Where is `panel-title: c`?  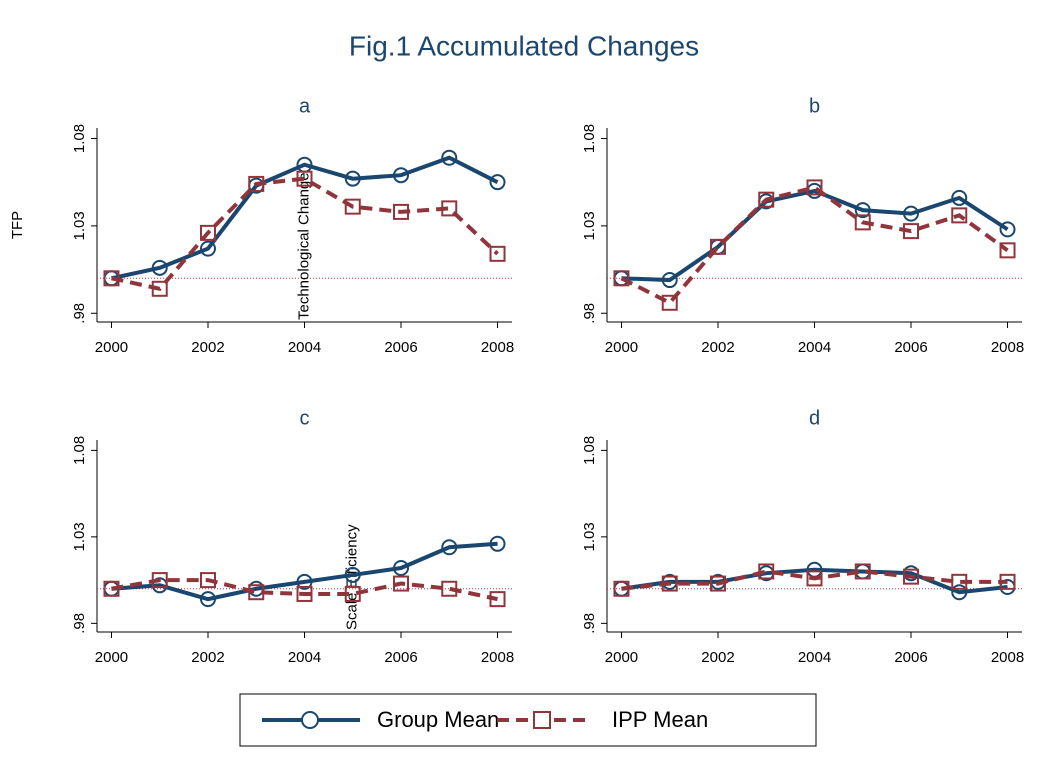 panel-title: c is located at coordinates (305, 418).